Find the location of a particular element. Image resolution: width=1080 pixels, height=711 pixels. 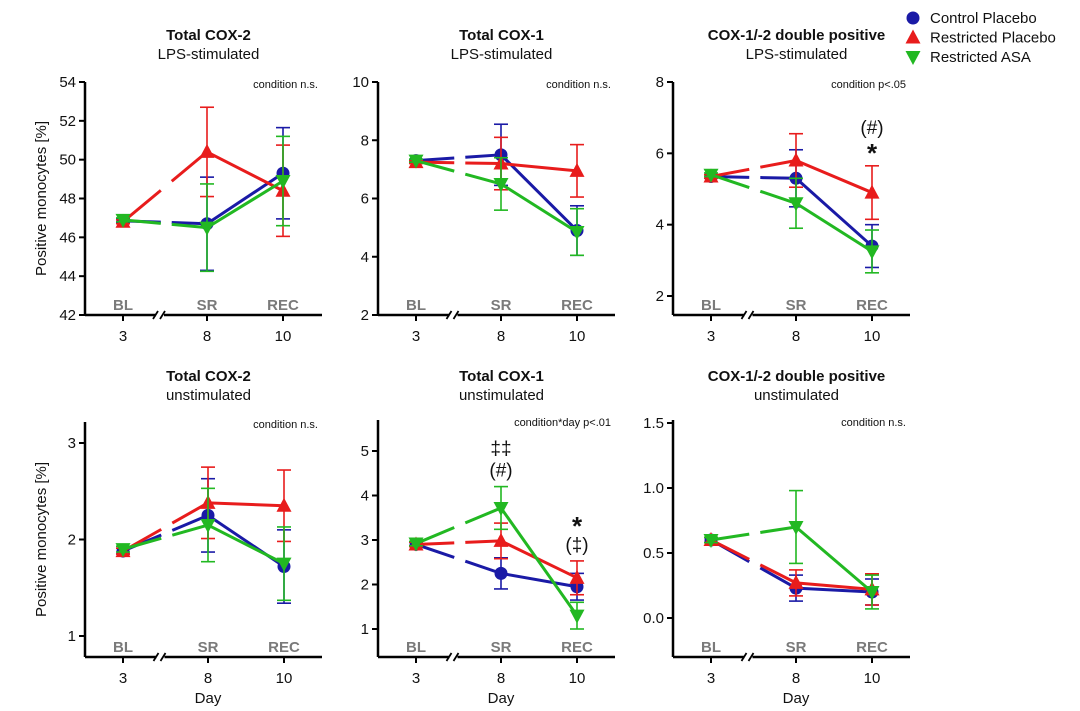

panel-subtitle: unstimulated is located at coordinates (208, 395).